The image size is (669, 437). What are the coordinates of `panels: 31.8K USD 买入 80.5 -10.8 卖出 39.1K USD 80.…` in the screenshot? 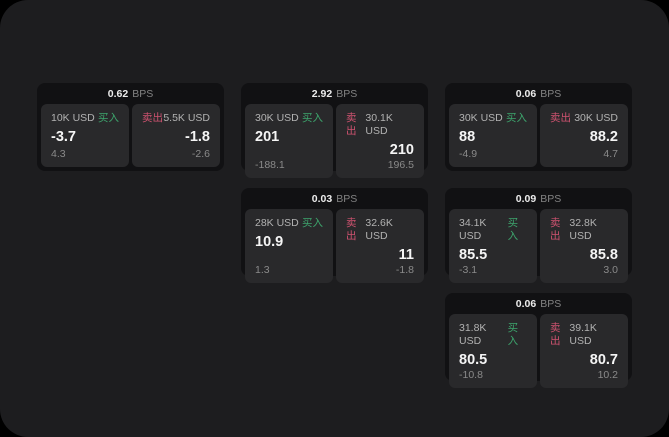 It's located at (538, 353).